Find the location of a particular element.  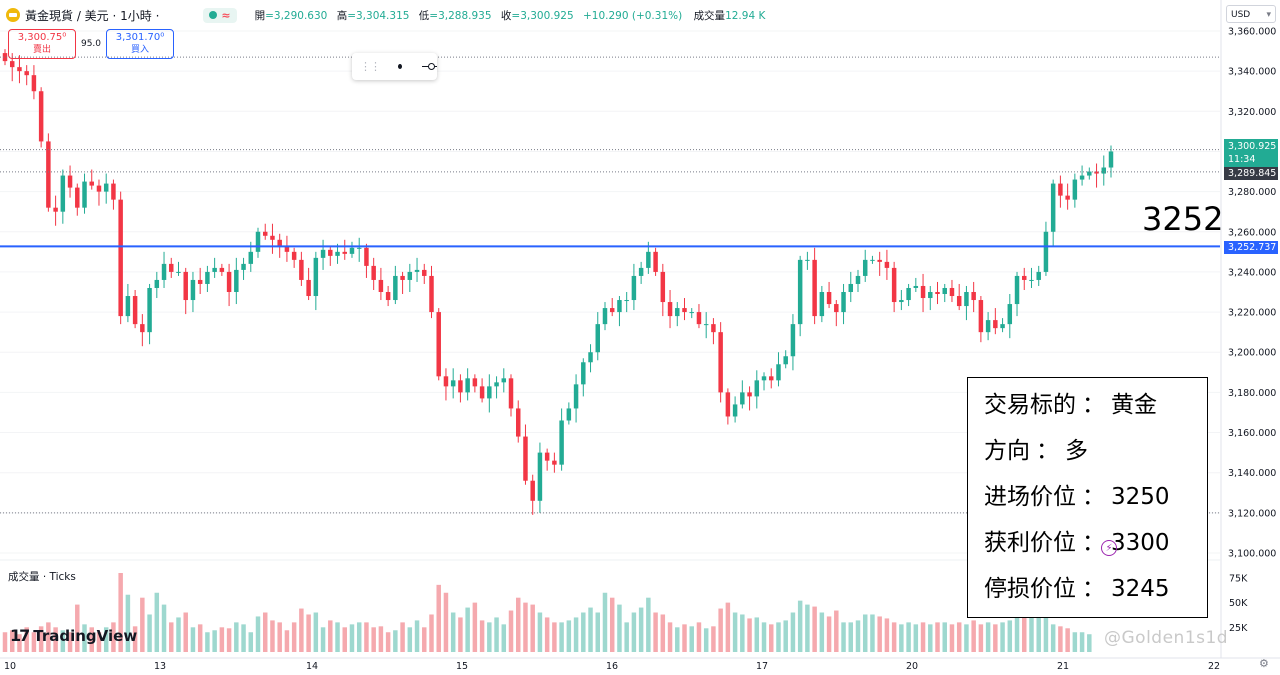

y-tick-label: 3,180.000 is located at coordinates (1252, 393).